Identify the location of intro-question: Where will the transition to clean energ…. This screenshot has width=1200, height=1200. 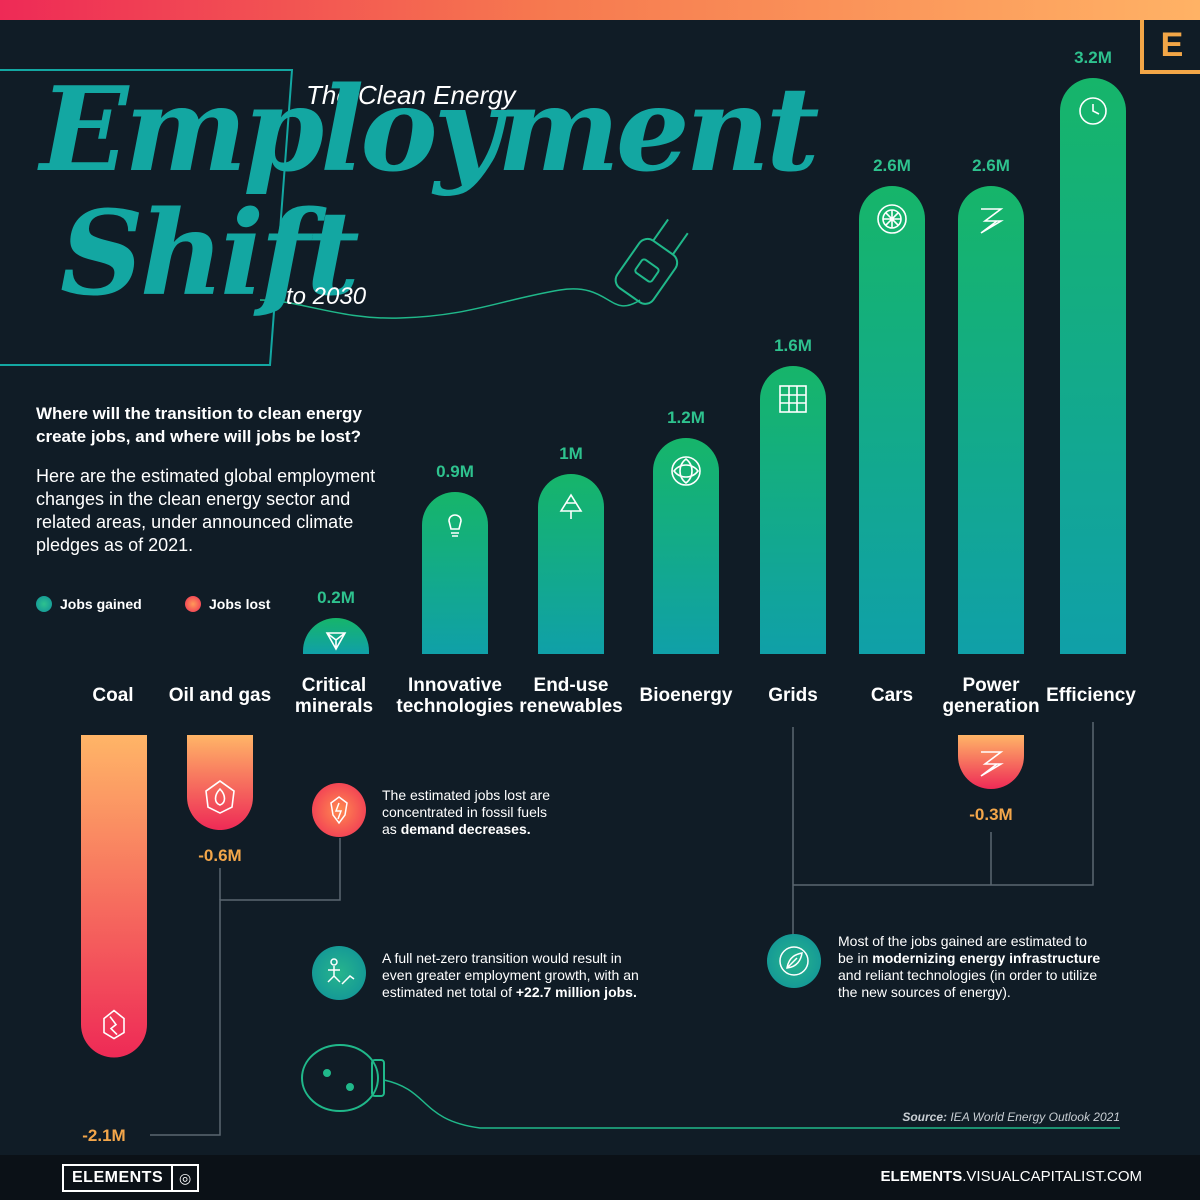
(199, 425).